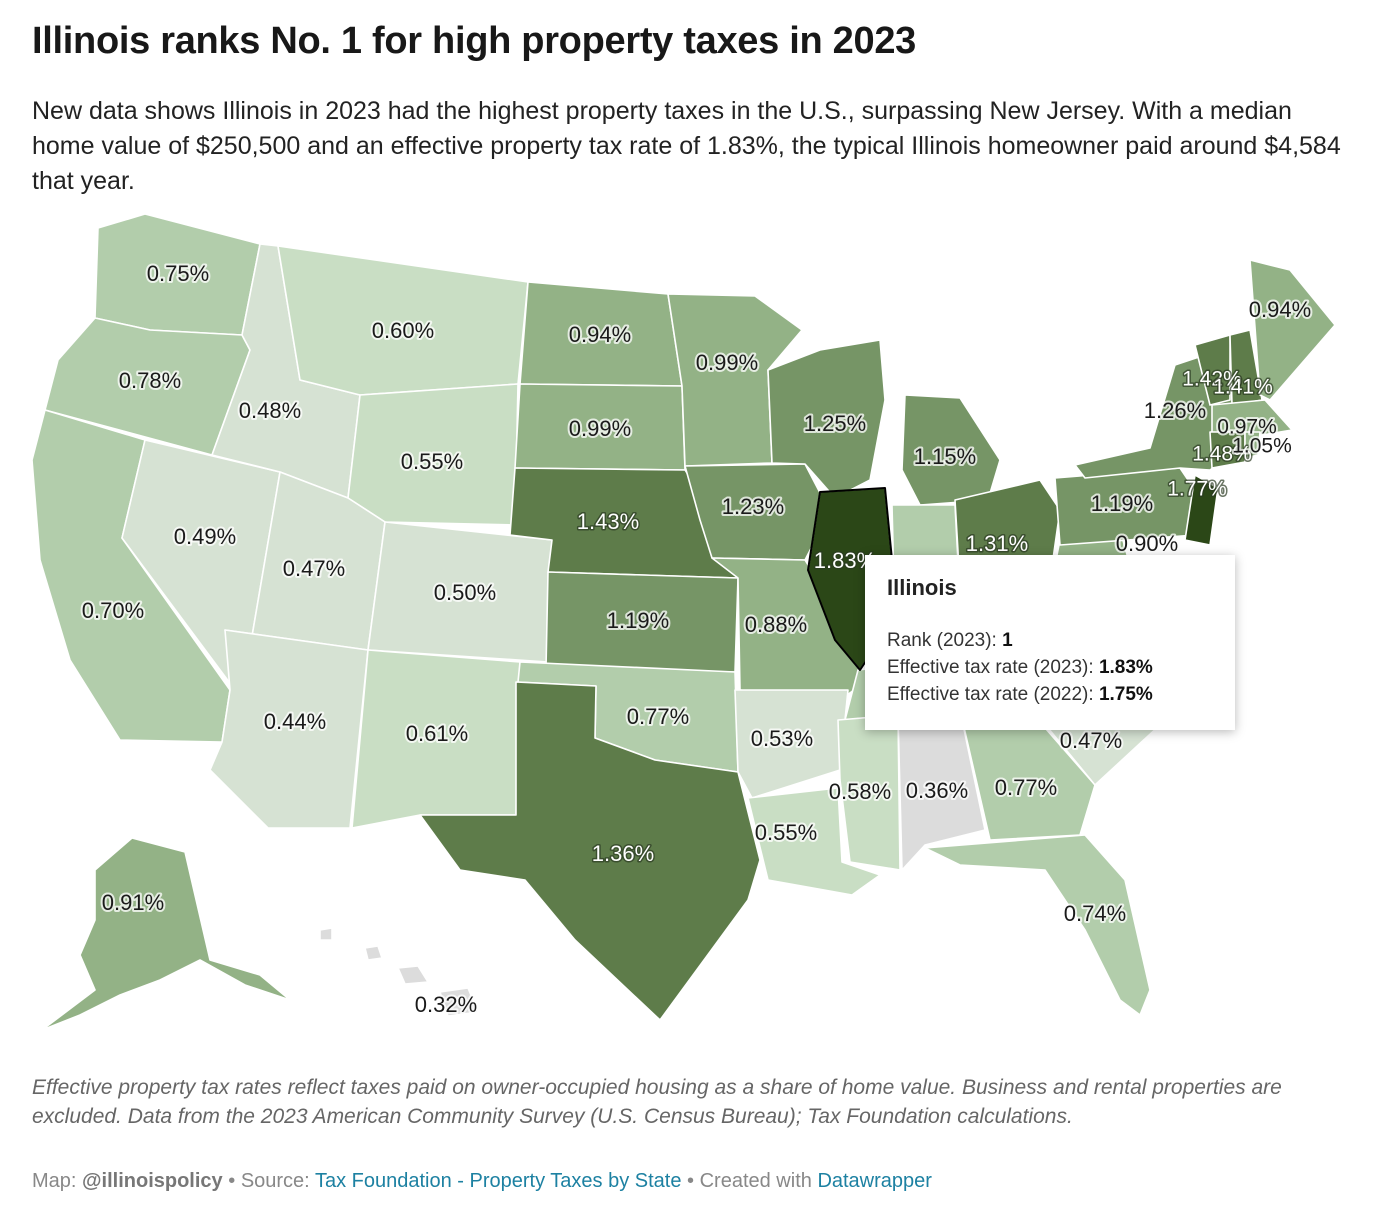  What do you see at coordinates (755, 1181) in the screenshot?
I see `footer-created-prefix: Created with` at bounding box center [755, 1181].